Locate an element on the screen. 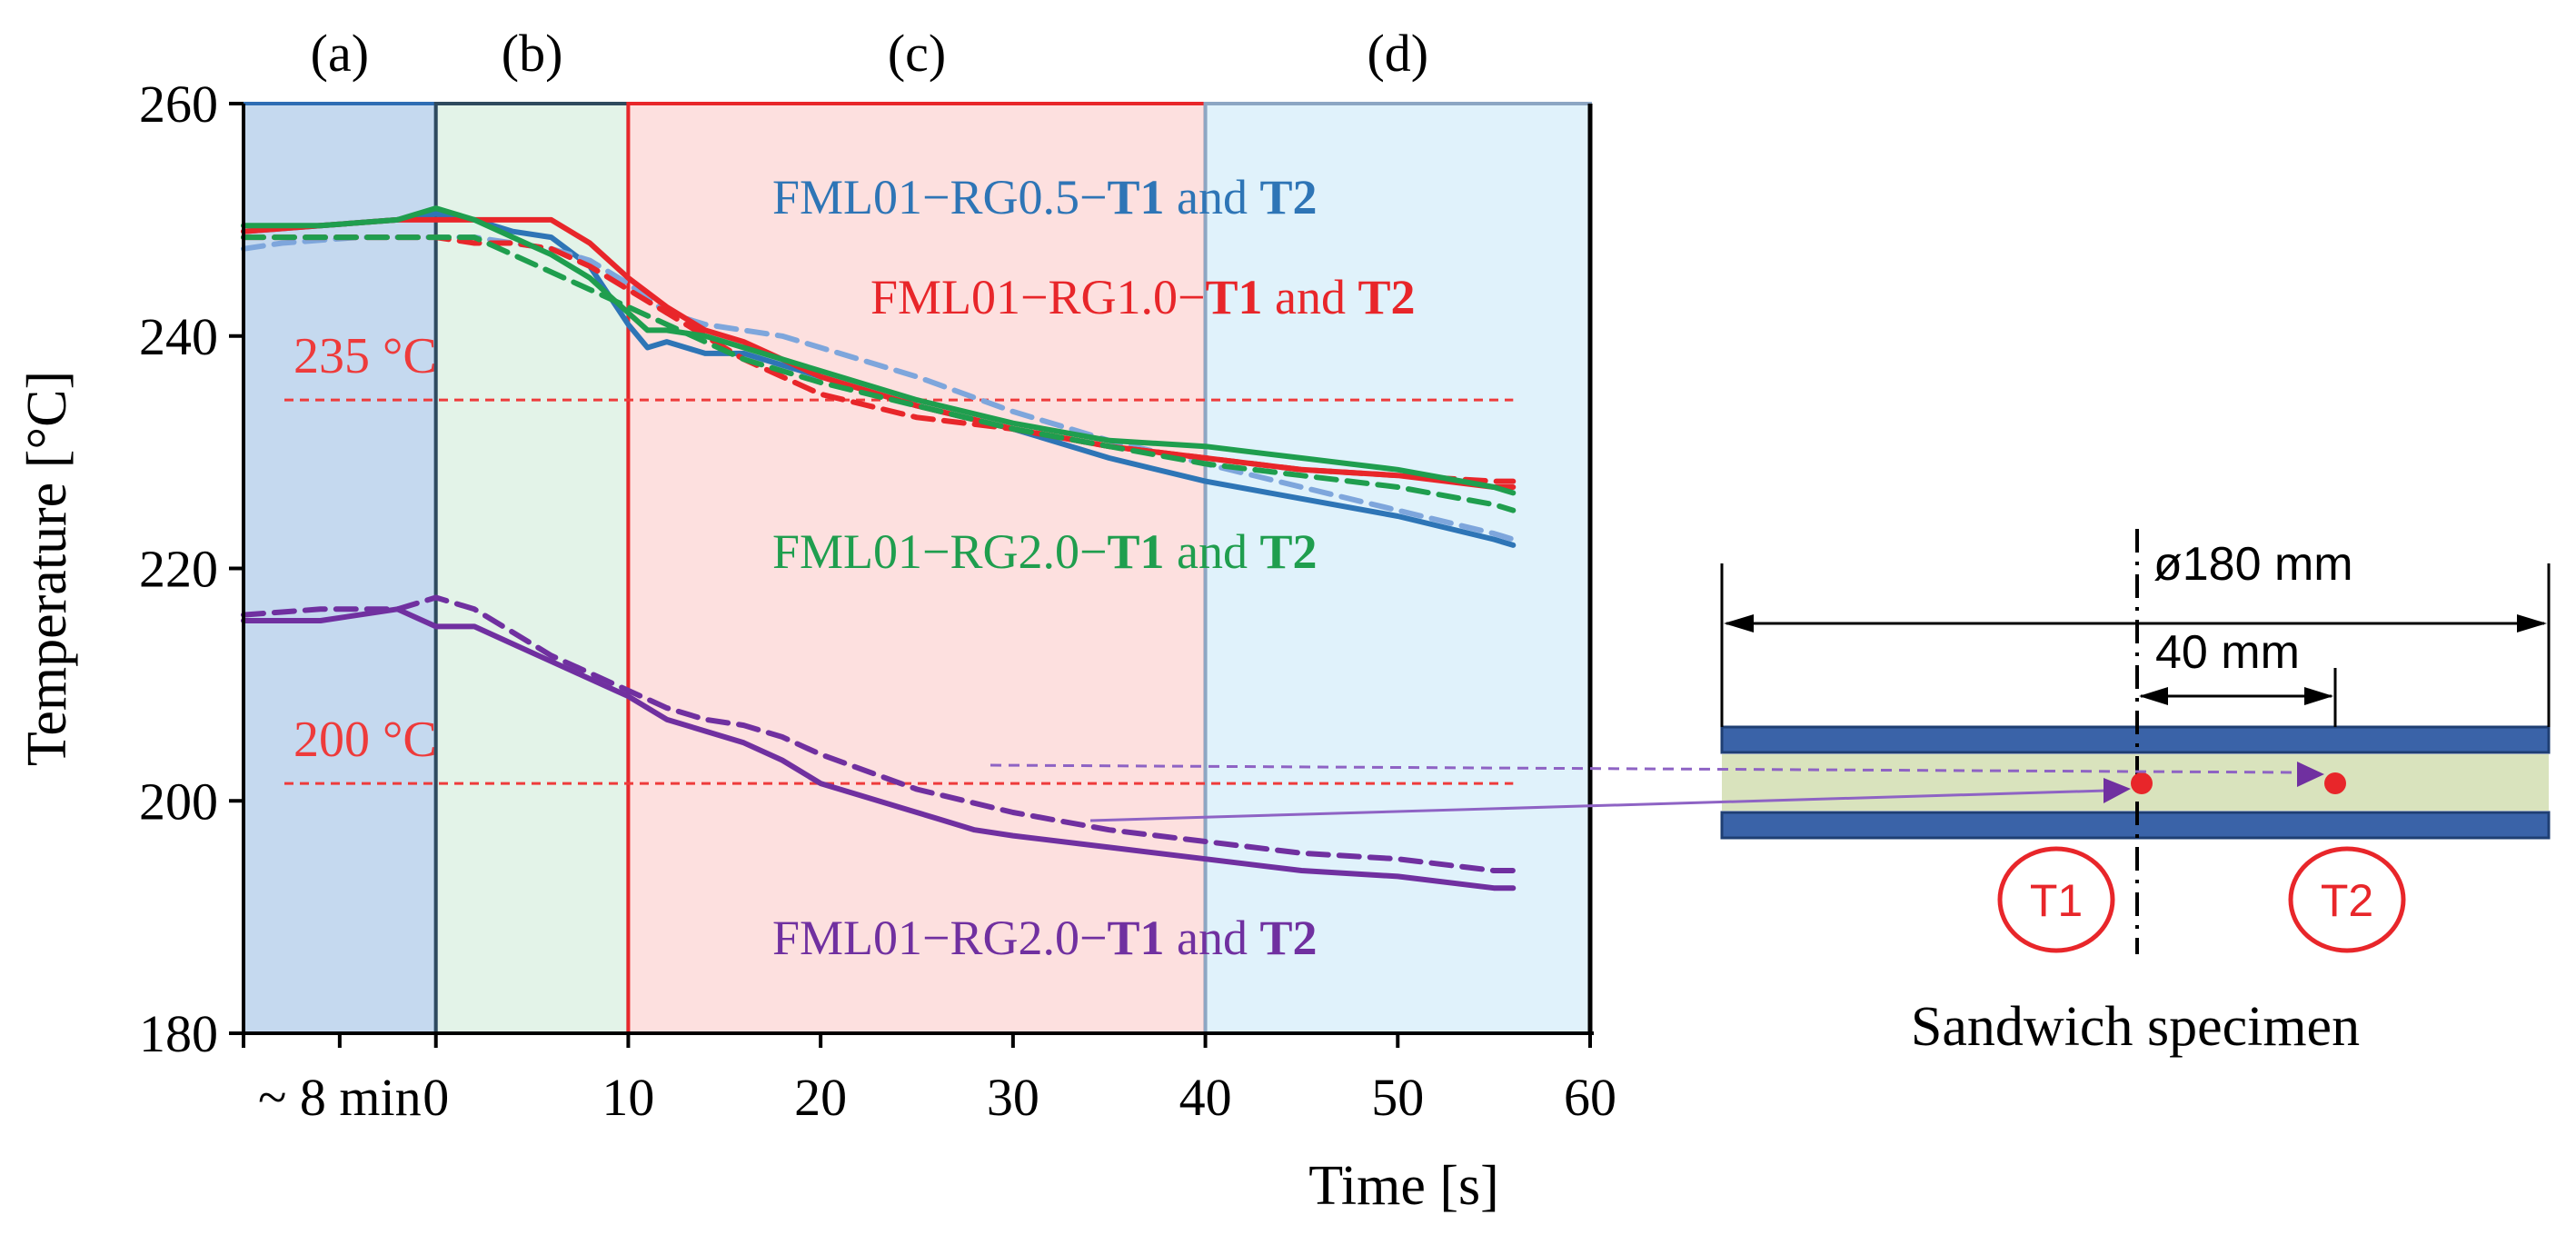 The height and width of the screenshot is (1245, 2576). t1-callout-ring is located at coordinates (2056, 899).